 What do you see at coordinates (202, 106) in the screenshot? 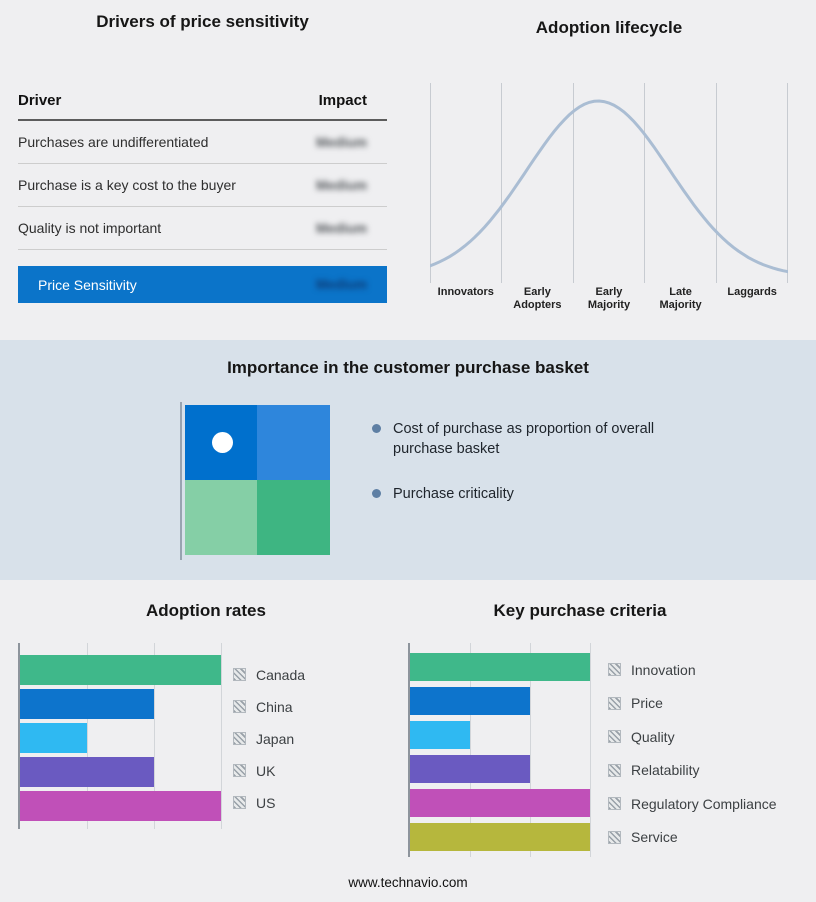
I see `drivers-table-header: Driver Impact` at bounding box center [202, 106].